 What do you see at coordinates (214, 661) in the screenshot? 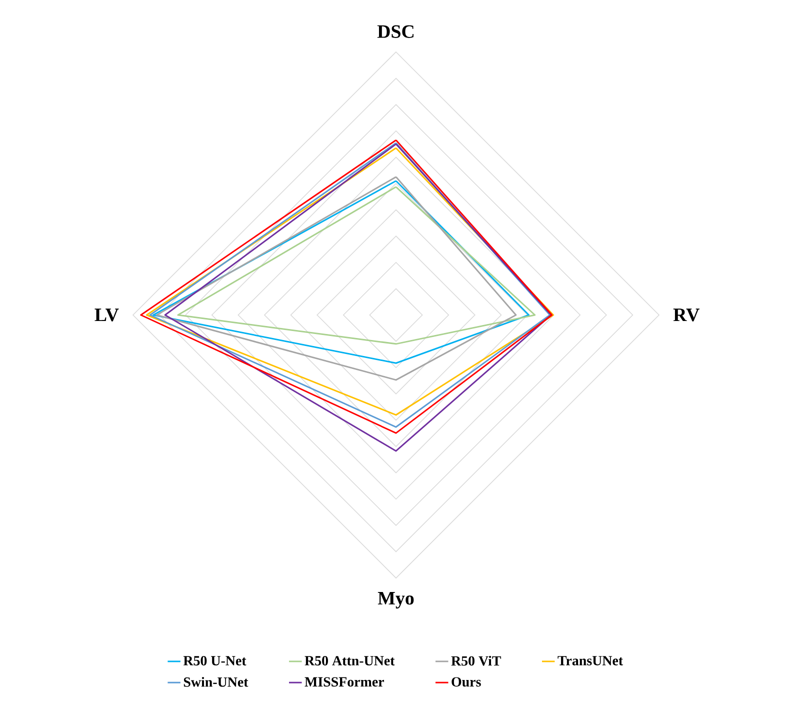
I see `legend-label: R50 U-Net` at bounding box center [214, 661].